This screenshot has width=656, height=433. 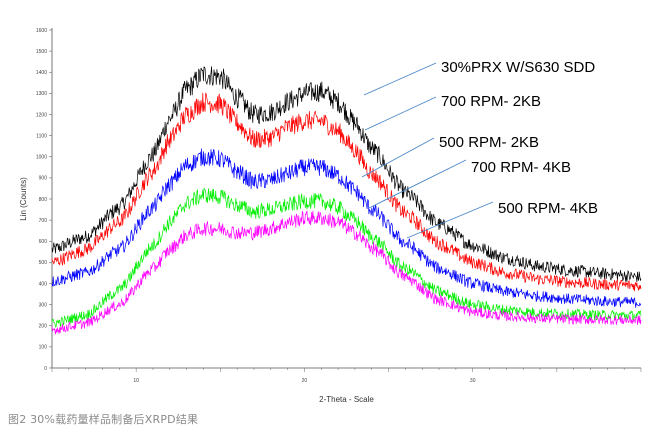 I want to click on series-label: 700 RPM- 4KB, so click(x=521, y=167).